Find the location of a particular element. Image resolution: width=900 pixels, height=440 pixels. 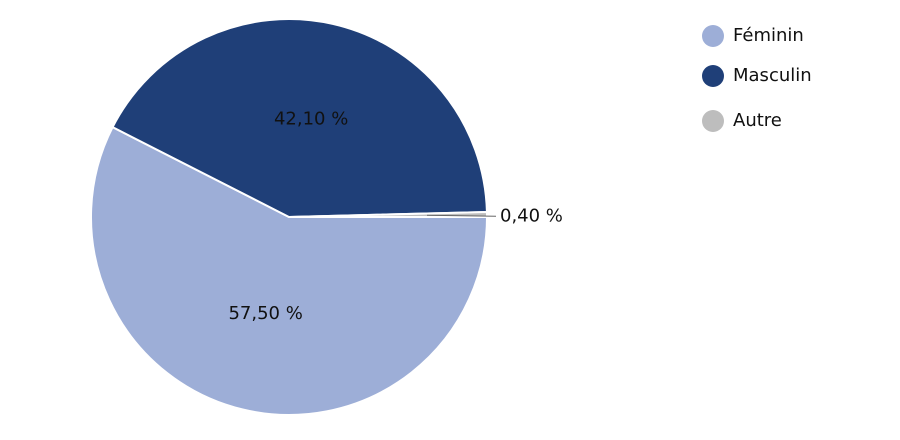

slice-label: 0,40 % is located at coordinates (531, 215).